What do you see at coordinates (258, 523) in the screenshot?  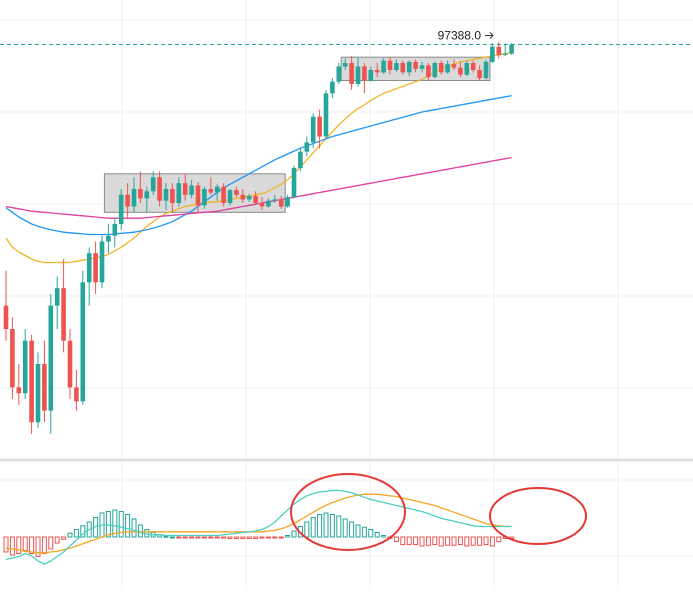 I see `macd-signal-line` at bounding box center [258, 523].